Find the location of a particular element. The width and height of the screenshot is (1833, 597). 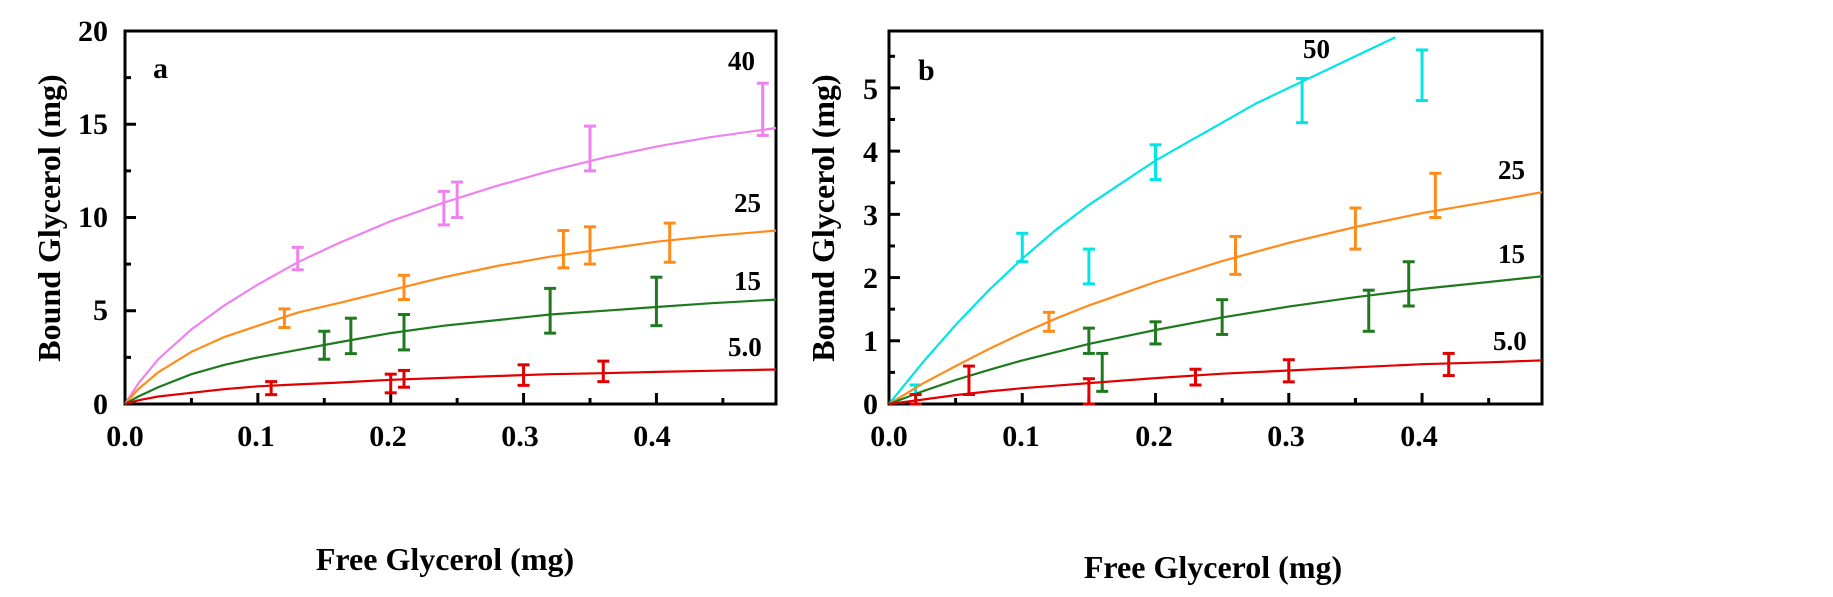

chart-b-series-1-curve is located at coordinates (1215, 298).